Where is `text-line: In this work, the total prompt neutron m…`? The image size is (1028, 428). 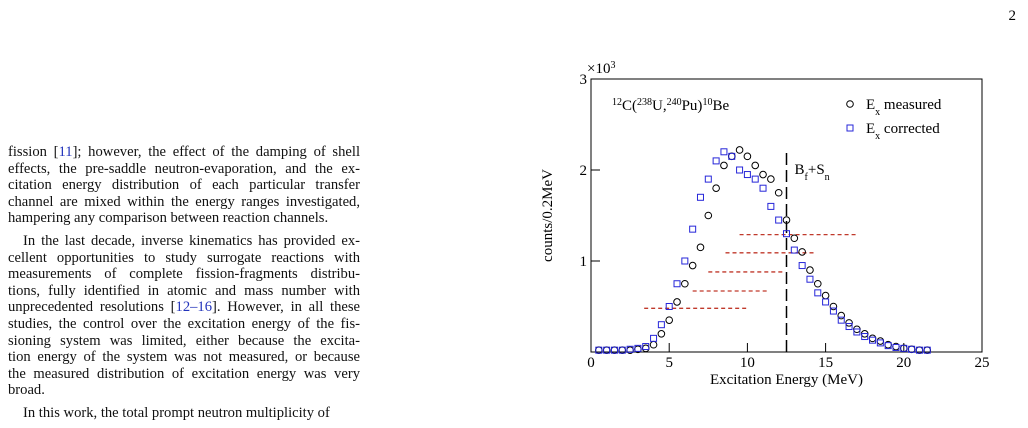 text-line: In this work, the total prompt neutron m… is located at coordinates (184, 413).